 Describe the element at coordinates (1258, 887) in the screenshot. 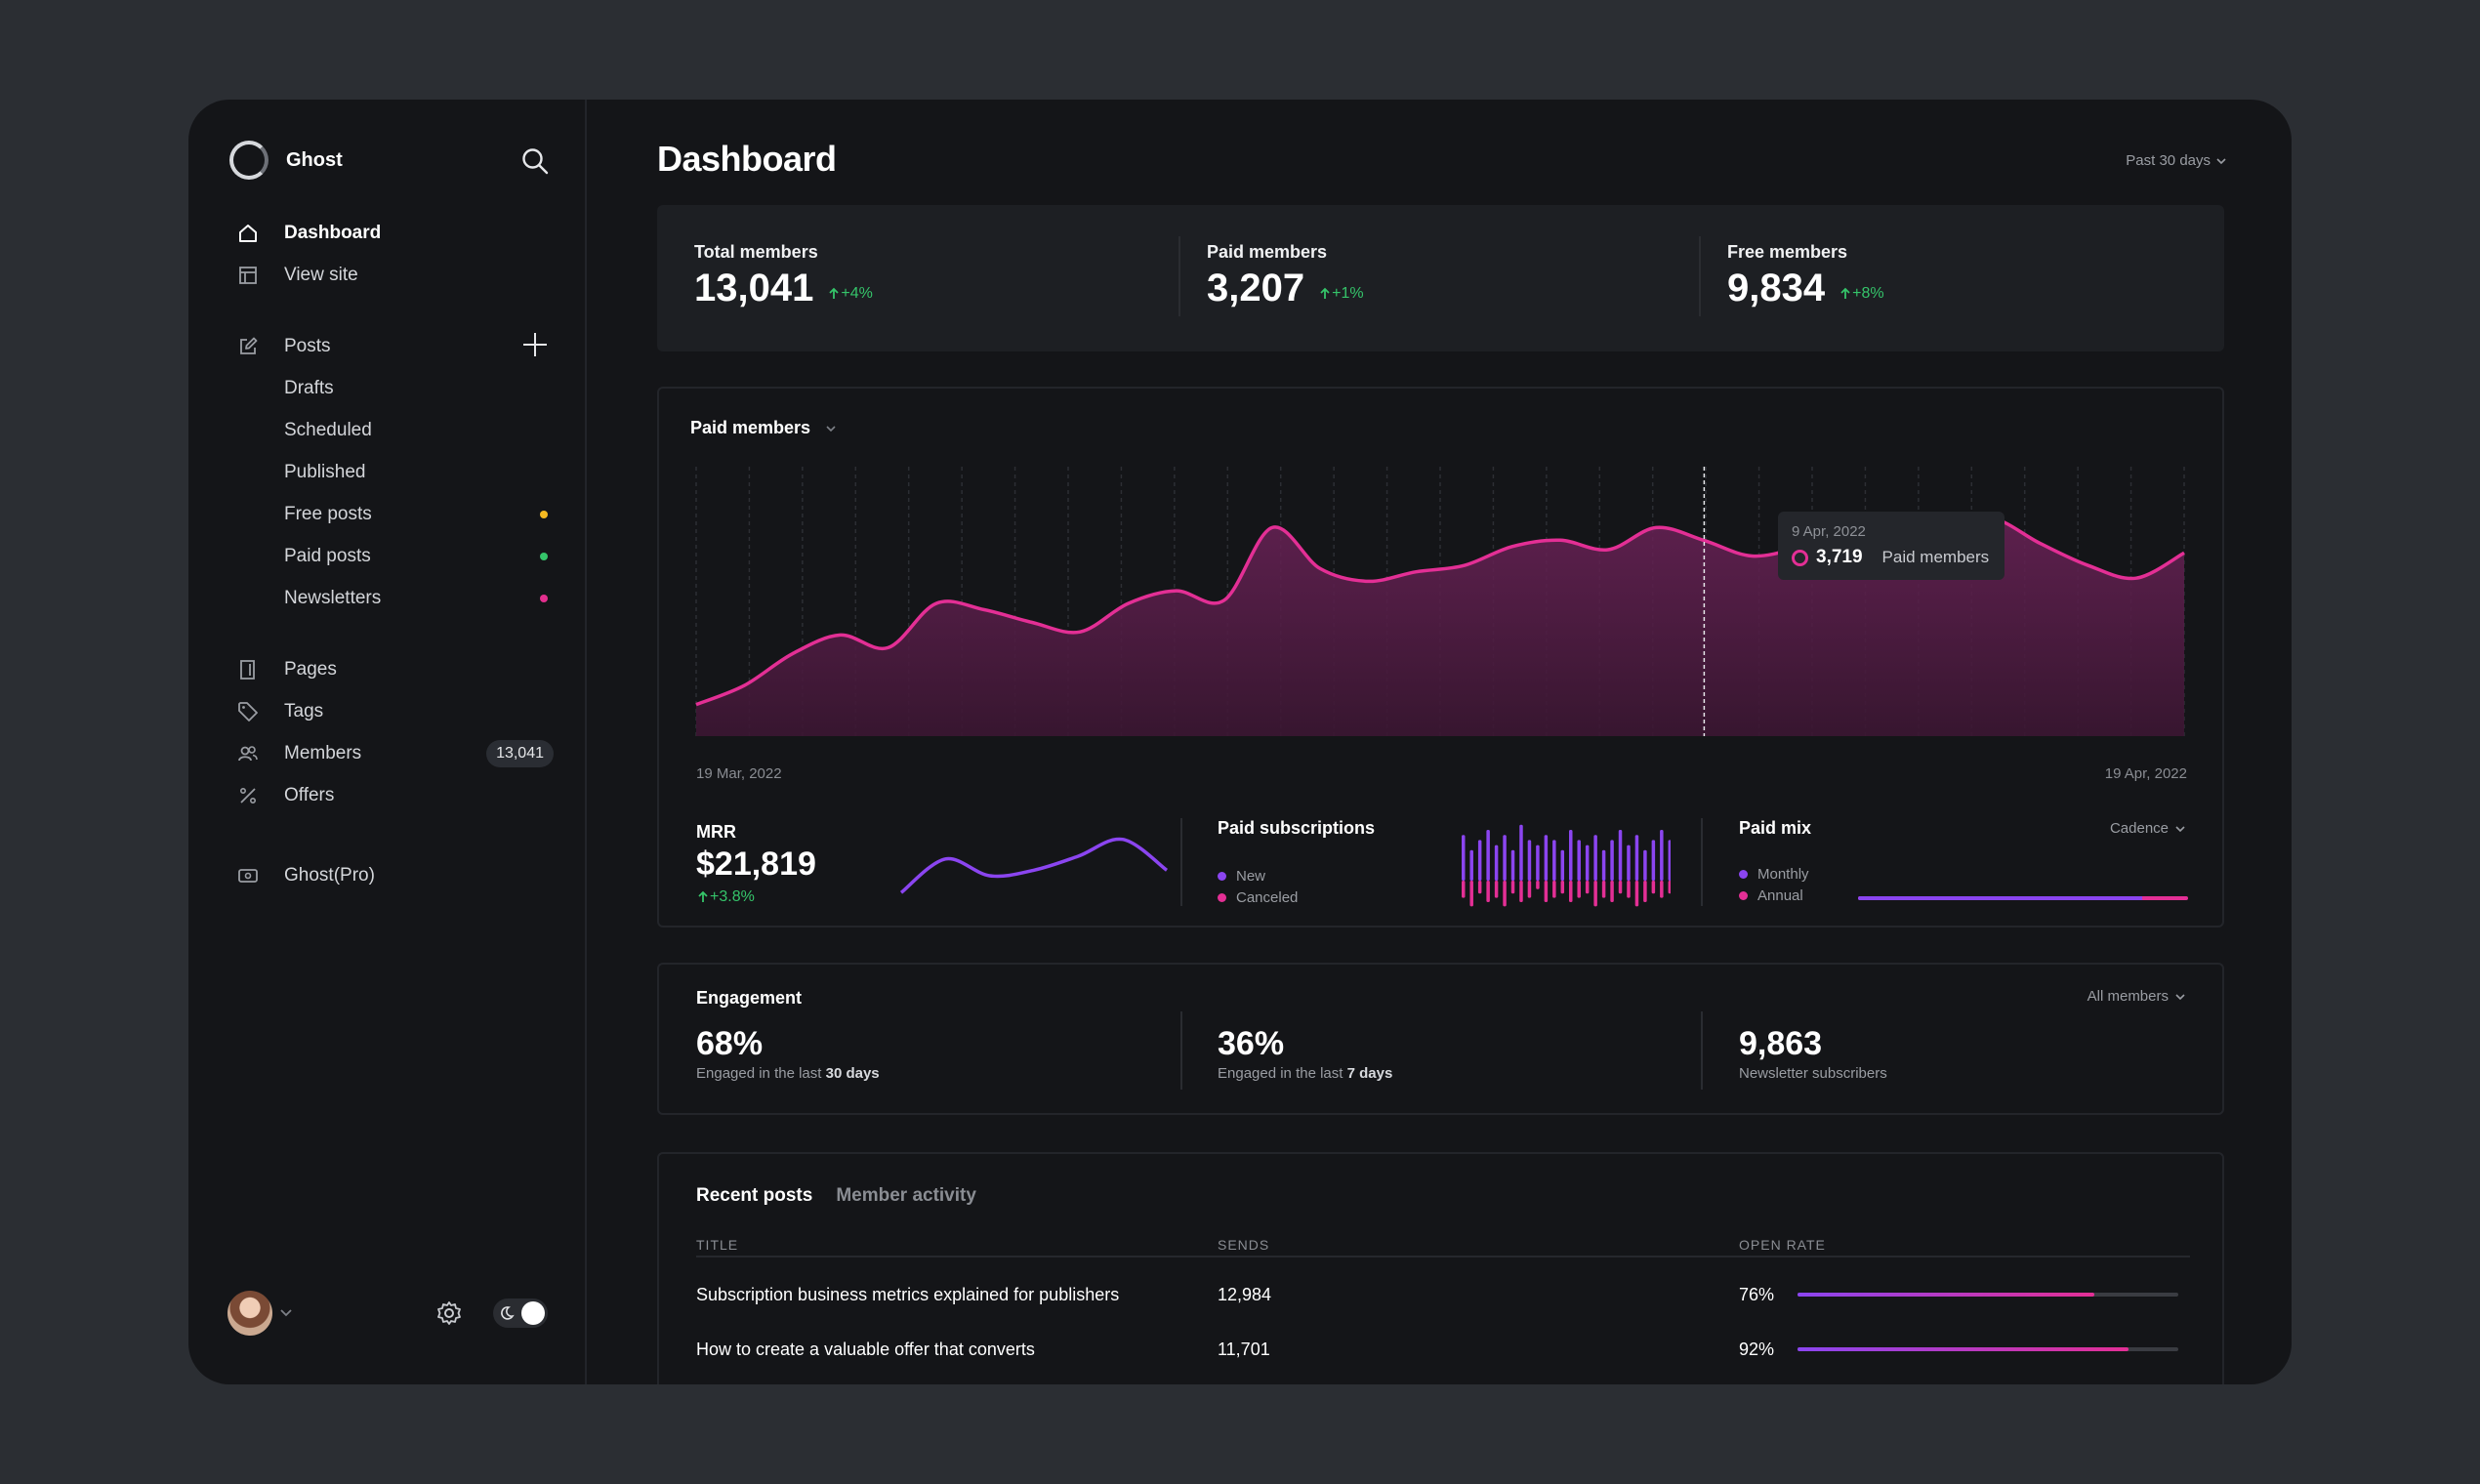

I see `paid-subscriptions-legend: New Canceled` at that location.